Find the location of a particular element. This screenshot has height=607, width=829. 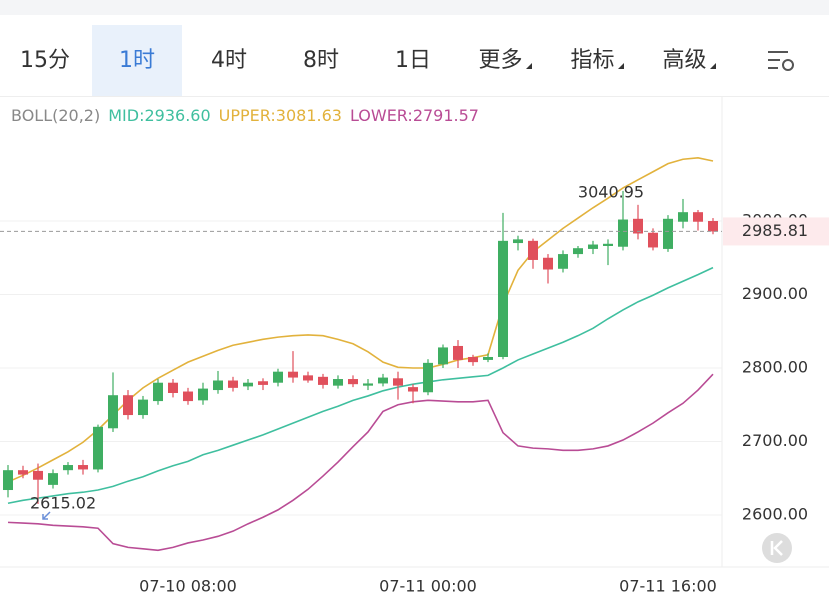

tab-label: 4时 is located at coordinates (229, 60).